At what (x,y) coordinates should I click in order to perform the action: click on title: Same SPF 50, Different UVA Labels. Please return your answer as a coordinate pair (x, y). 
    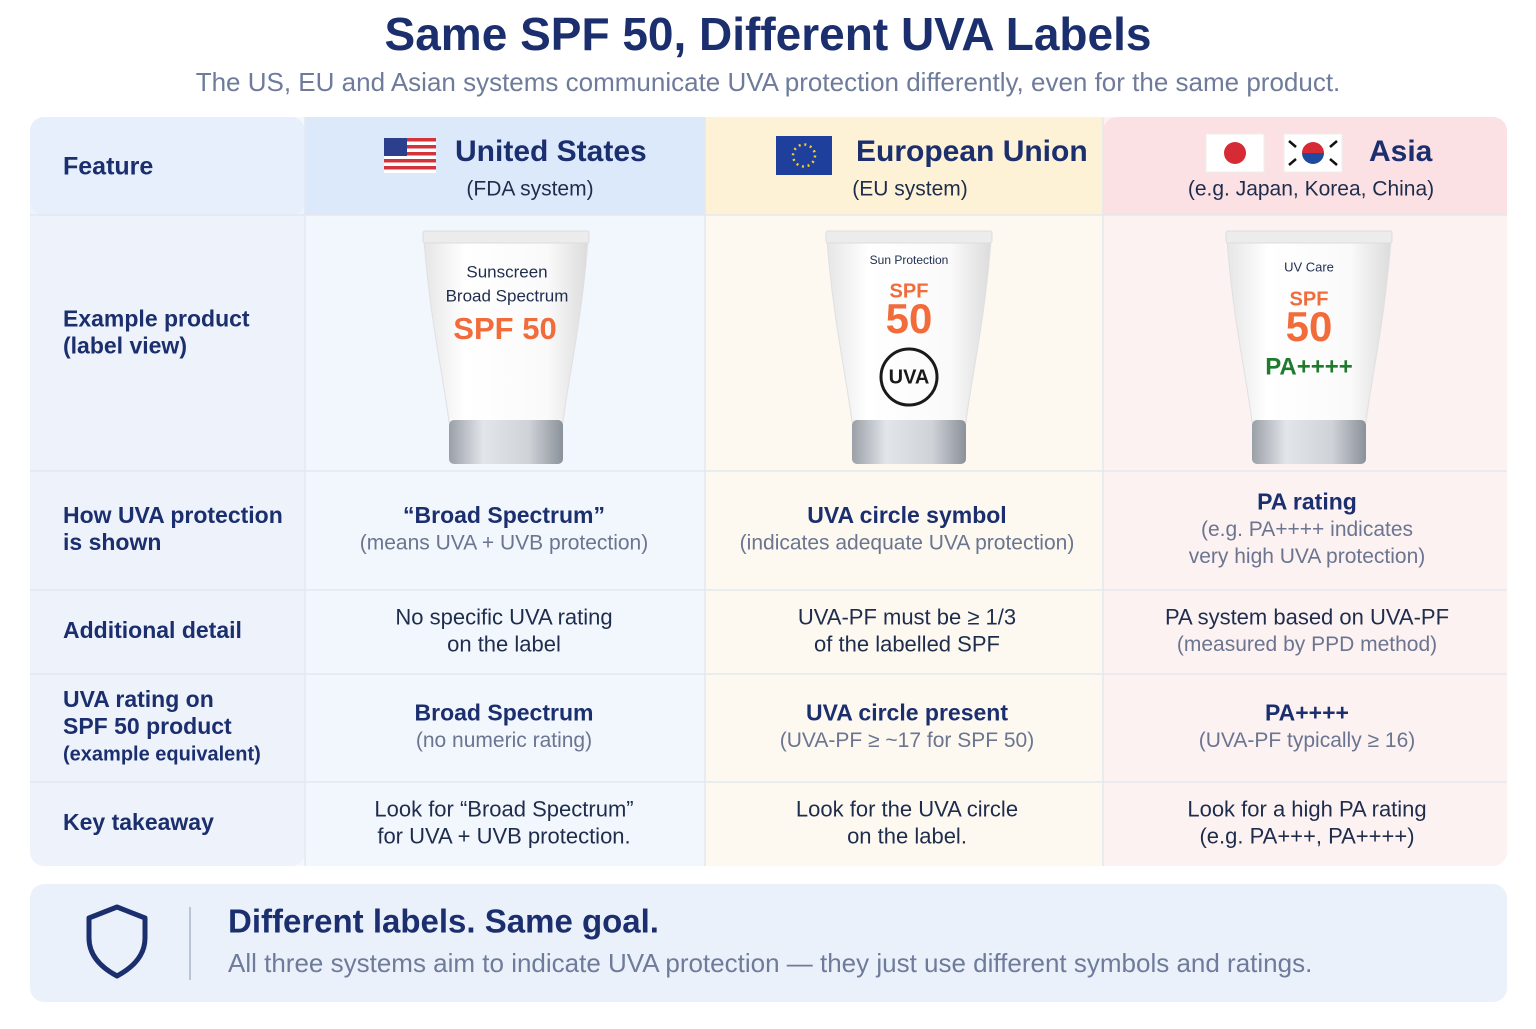
    Looking at the image, I should click on (768, 34).